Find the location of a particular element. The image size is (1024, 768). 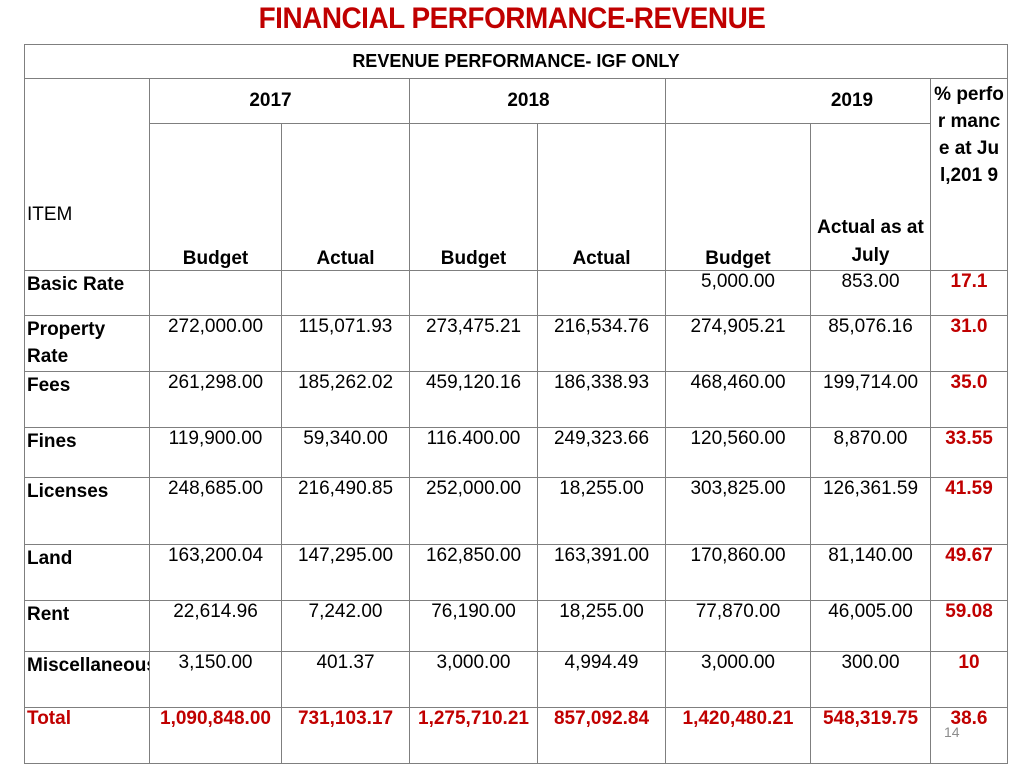

performance-value: 33.55 is located at coordinates (969, 452).